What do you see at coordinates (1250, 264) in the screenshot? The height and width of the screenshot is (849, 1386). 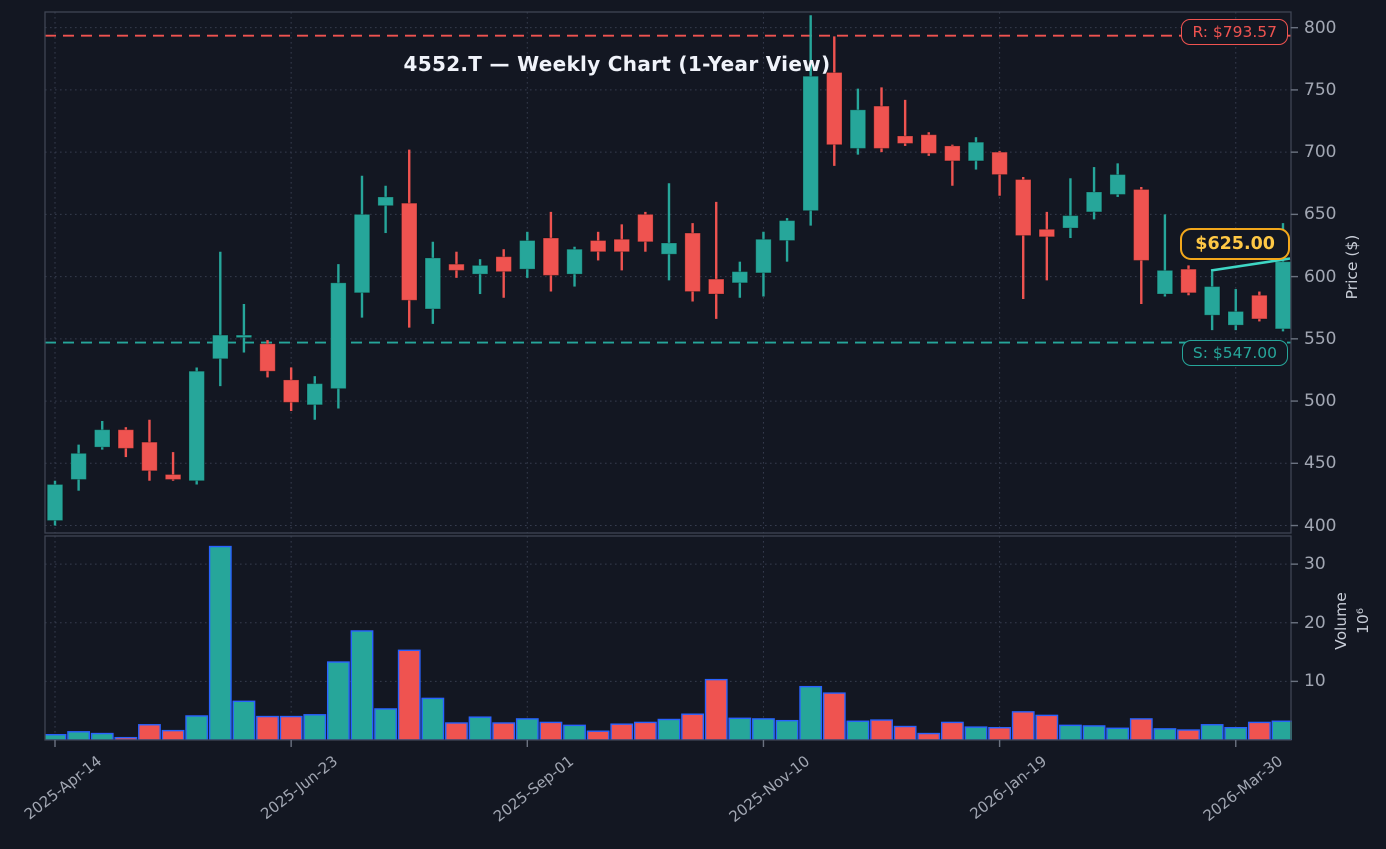 I see `last-price-pointer-line` at bounding box center [1250, 264].